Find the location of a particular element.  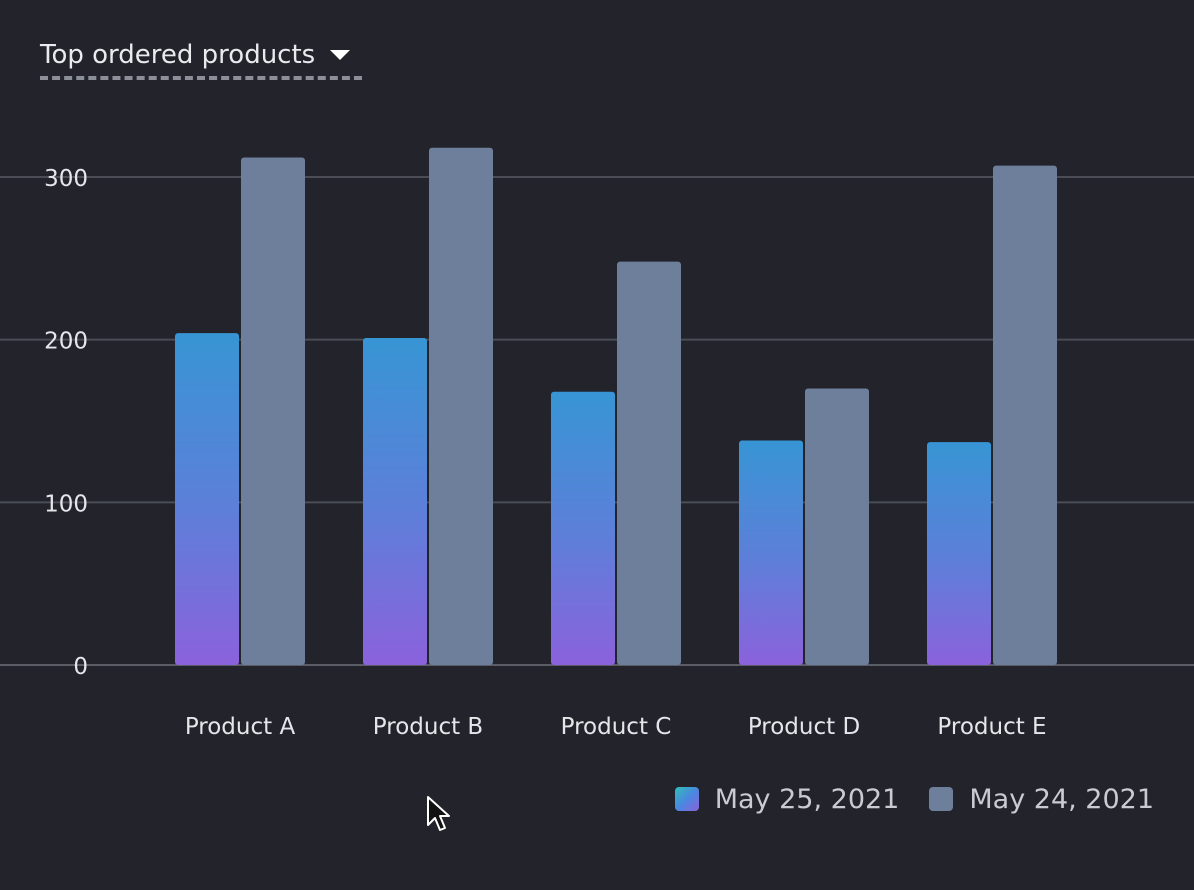

y-tick-label: 300 is located at coordinates (66, 179).